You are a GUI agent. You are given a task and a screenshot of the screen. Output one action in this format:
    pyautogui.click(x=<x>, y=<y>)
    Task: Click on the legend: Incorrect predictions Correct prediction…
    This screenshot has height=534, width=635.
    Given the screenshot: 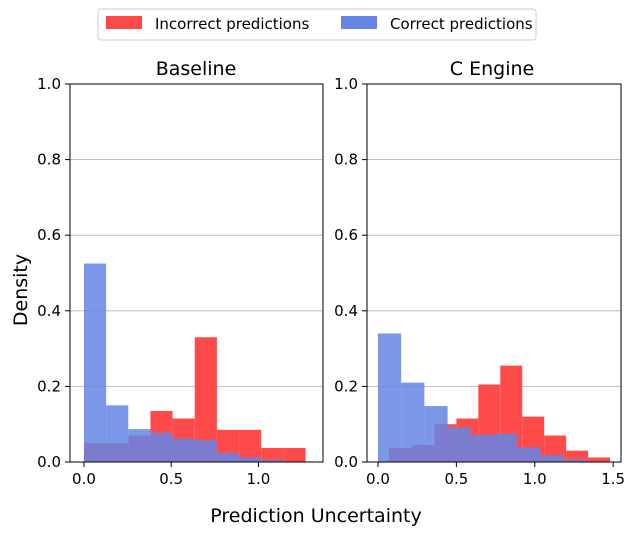 What is the action you would take?
    pyautogui.click(x=317, y=24)
    